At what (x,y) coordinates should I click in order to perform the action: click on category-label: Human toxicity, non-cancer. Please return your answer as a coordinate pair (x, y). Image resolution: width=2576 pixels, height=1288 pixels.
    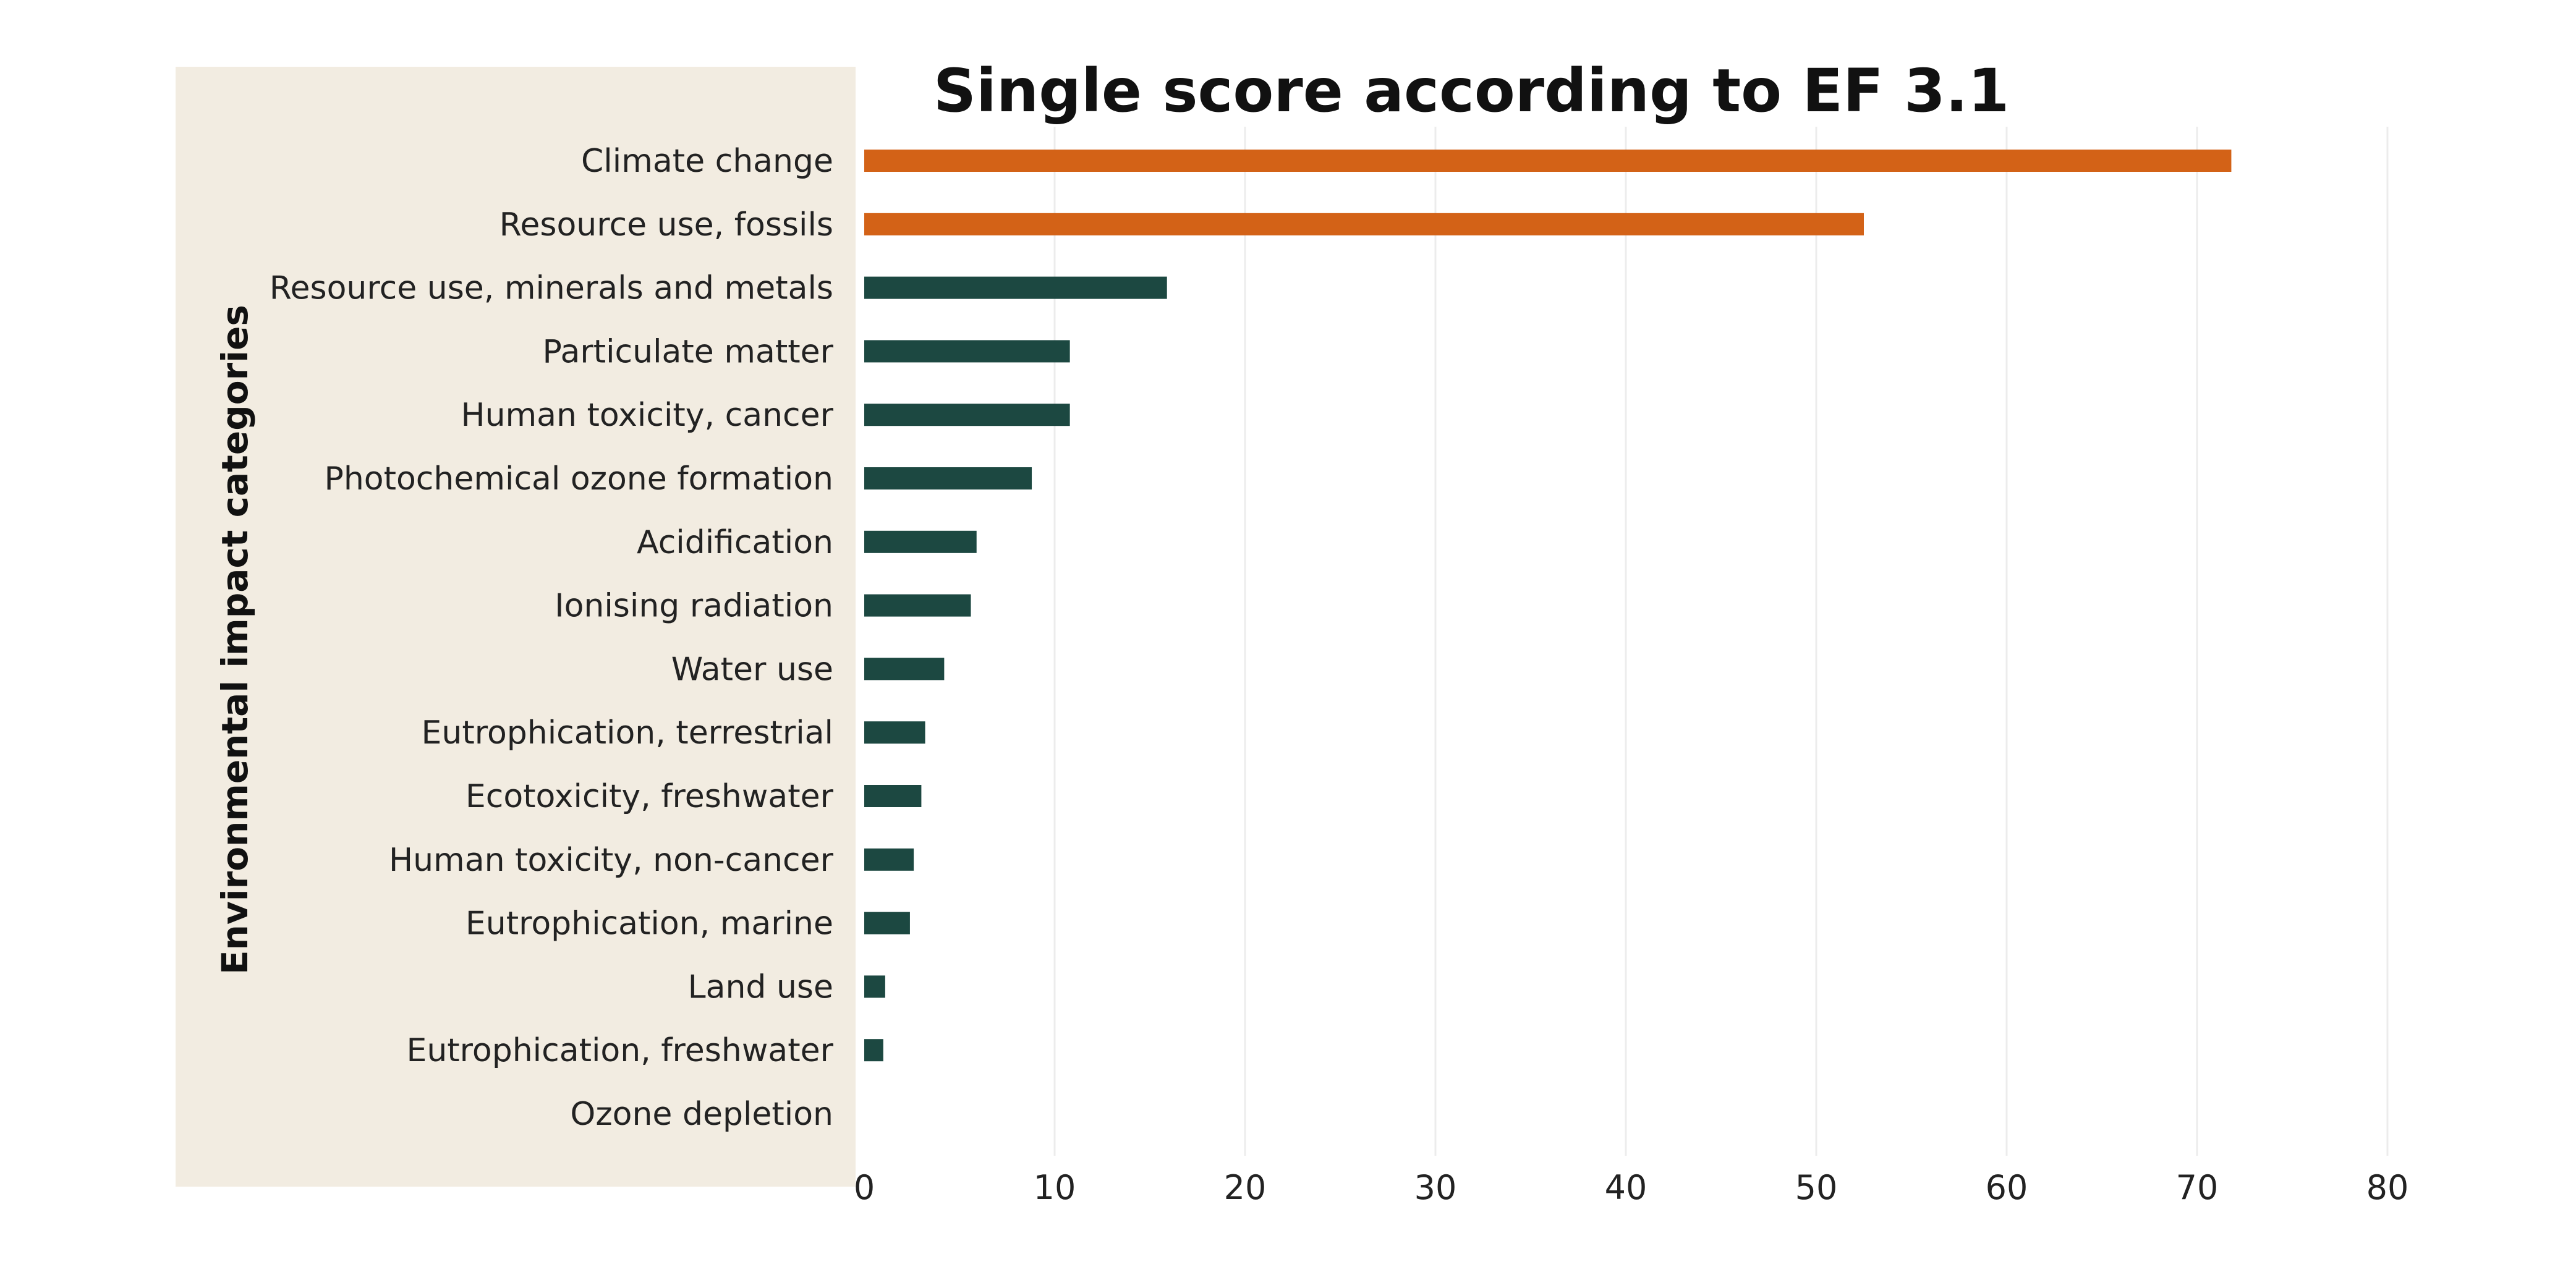
    Looking at the image, I should click on (611, 860).